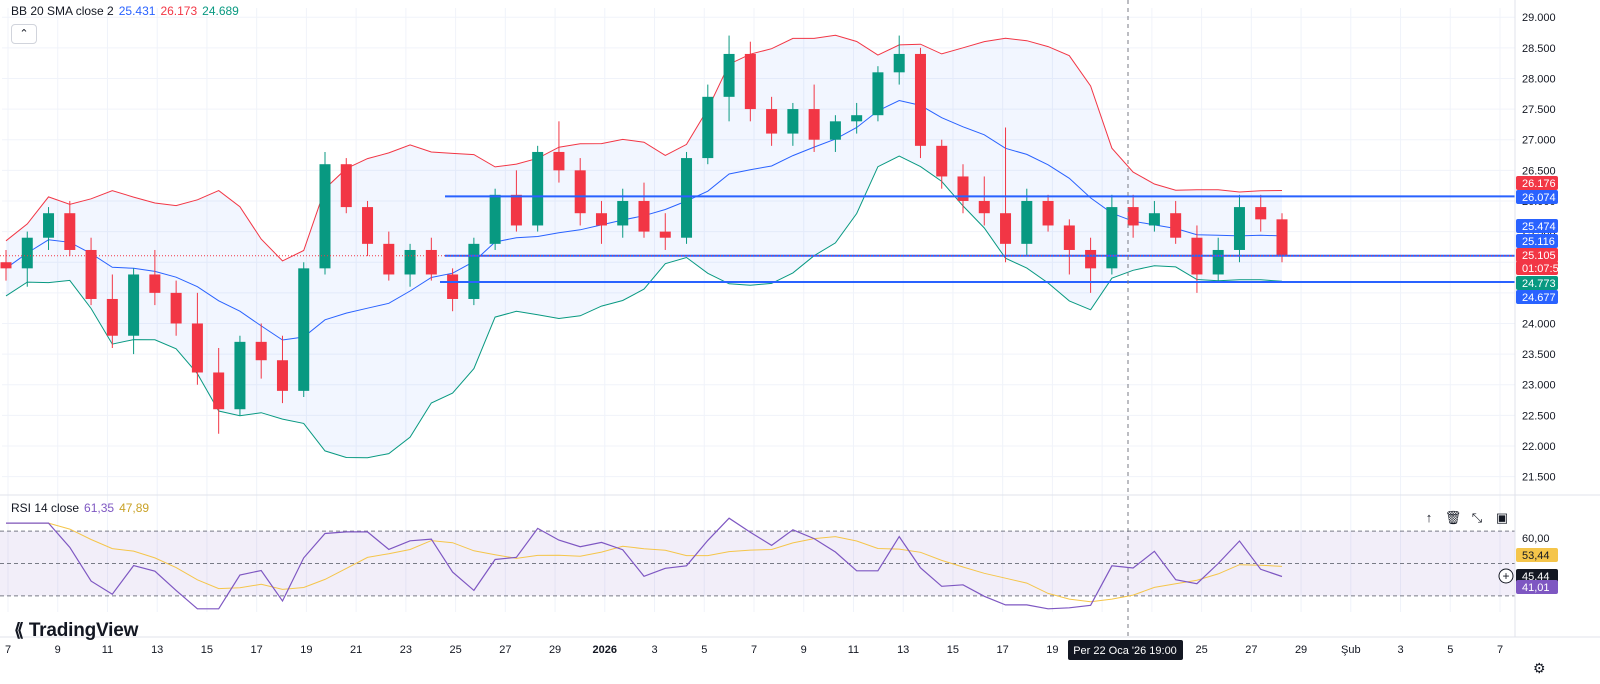 The height and width of the screenshot is (684, 1600). What do you see at coordinates (1539, 141) in the screenshot?
I see `price-tick-label: 27.000` at bounding box center [1539, 141].